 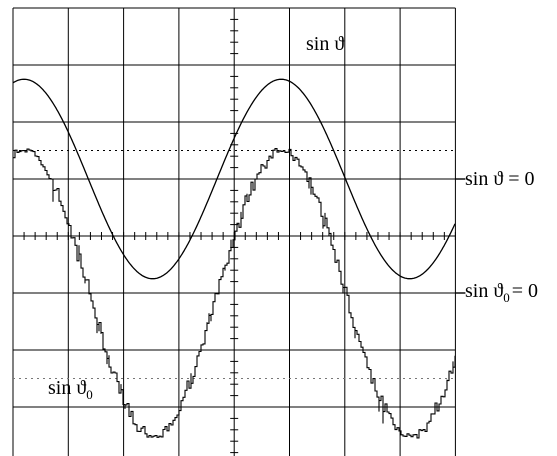 I want to click on reference-label-sin-theta-zero: sin ϑ = 0, so click(x=500, y=179).